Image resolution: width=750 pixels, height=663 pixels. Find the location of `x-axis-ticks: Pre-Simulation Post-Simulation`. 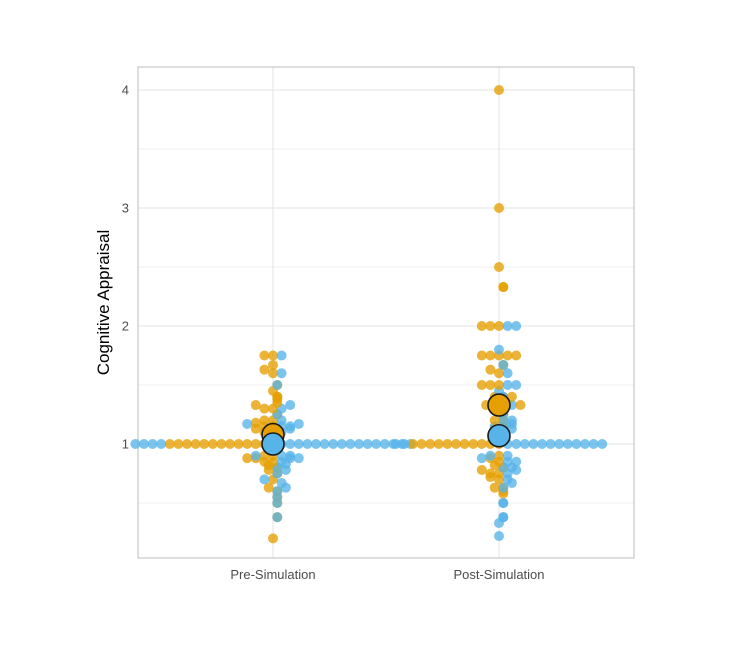

x-axis-ticks: Pre-Simulation Post-Simulation is located at coordinates (387, 574).